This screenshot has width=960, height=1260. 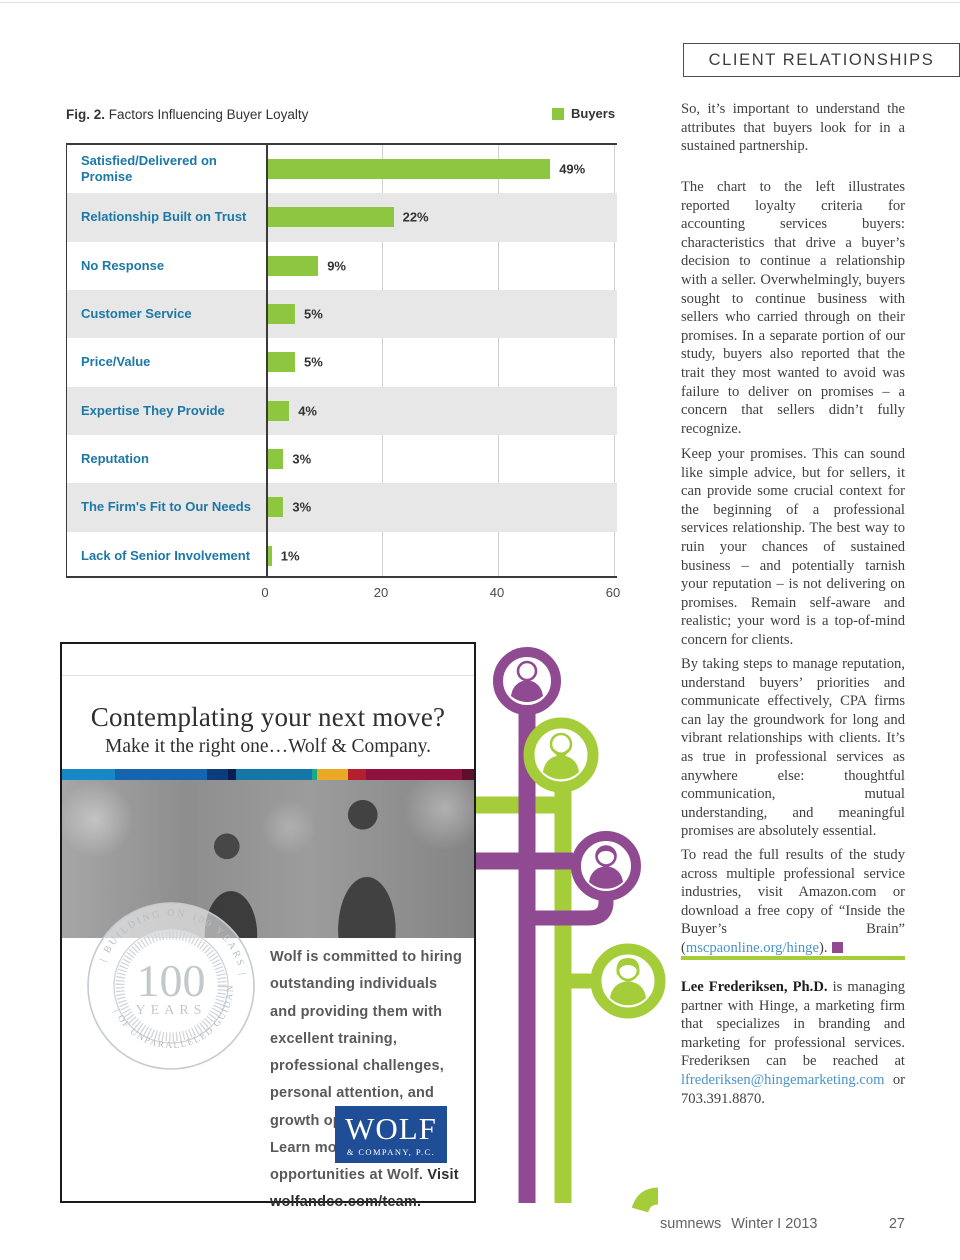 I want to click on page-footer: sumnews Winter I 2013 27, so click(x=782, y=1224).